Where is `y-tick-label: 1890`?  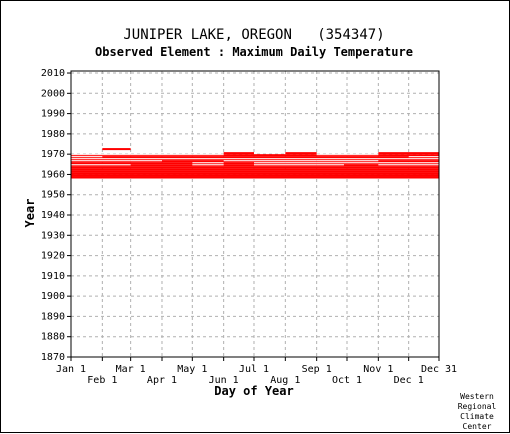
y-tick-label: 1890 is located at coordinates (53, 316).